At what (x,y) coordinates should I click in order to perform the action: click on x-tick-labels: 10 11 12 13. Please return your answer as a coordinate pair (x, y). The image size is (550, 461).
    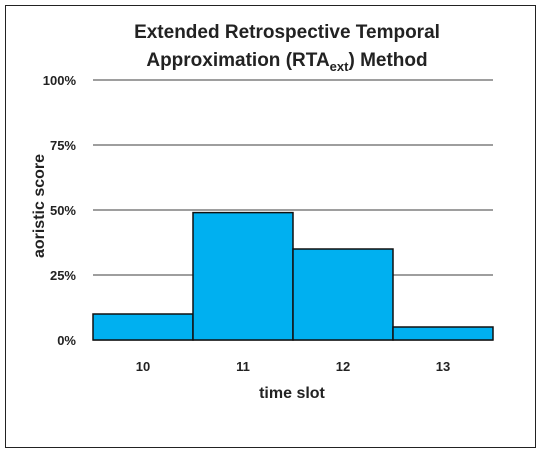
    Looking at the image, I should click on (293, 366).